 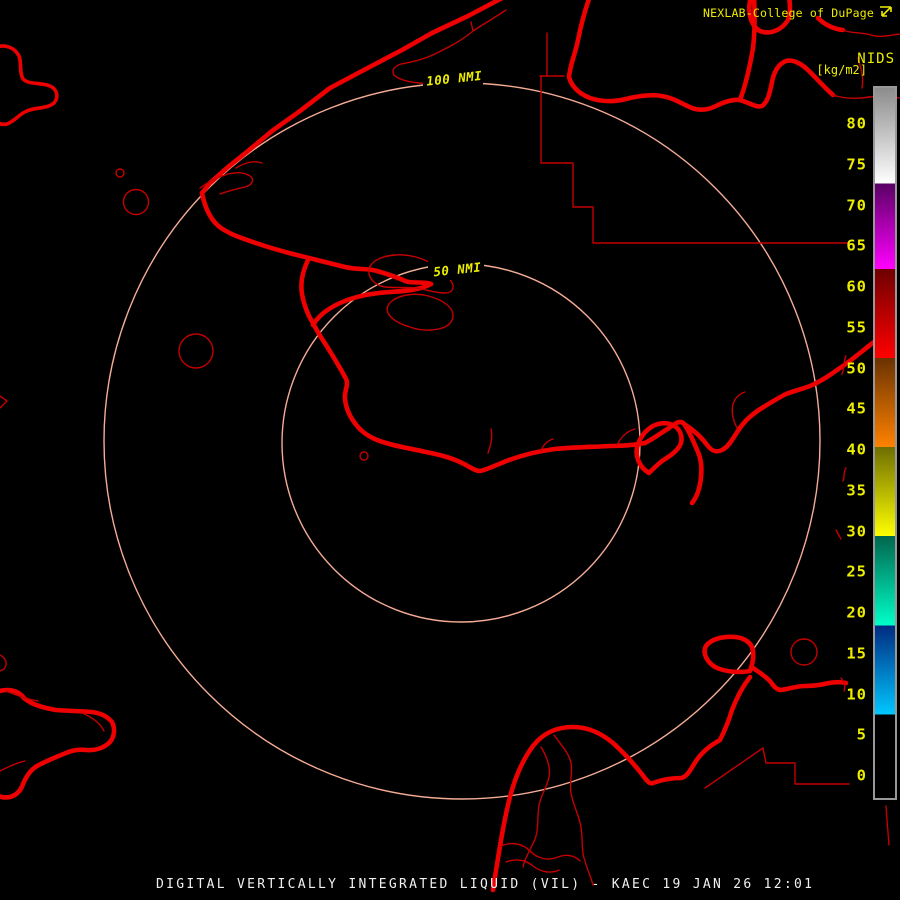 What do you see at coordinates (120, 173) in the screenshot?
I see `small-island-a` at bounding box center [120, 173].